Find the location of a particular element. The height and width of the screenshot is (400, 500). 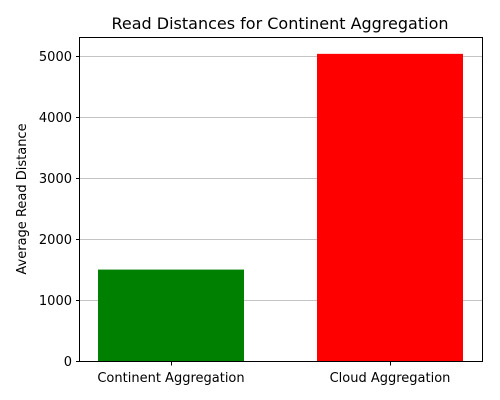

y-tick-label: 2000 is located at coordinates (55, 240).